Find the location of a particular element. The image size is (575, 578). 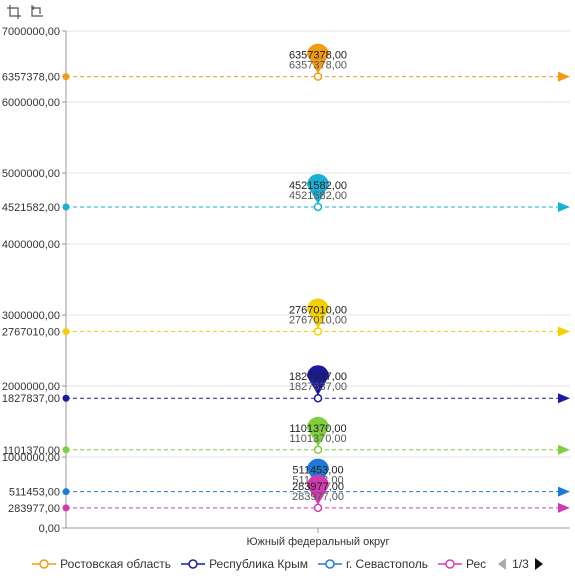

legend-pager: 1/3 is located at coordinates (520, 564).